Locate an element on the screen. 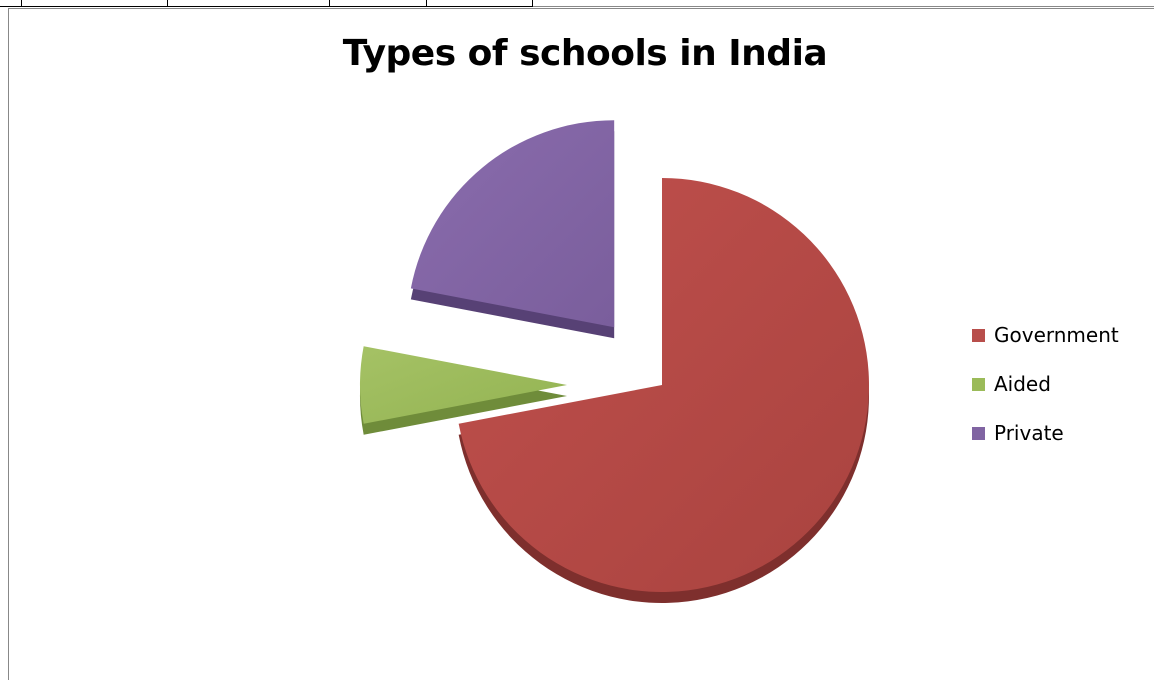  legend-label-aided: Aided is located at coordinates (1022, 384).